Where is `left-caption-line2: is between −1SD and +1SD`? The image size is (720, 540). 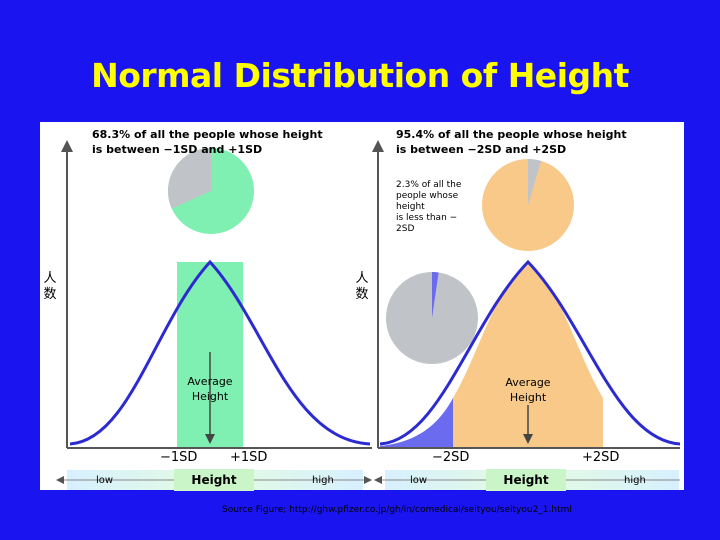
left-caption-line2: is between −1SD and +1SD is located at coordinates (177, 149).